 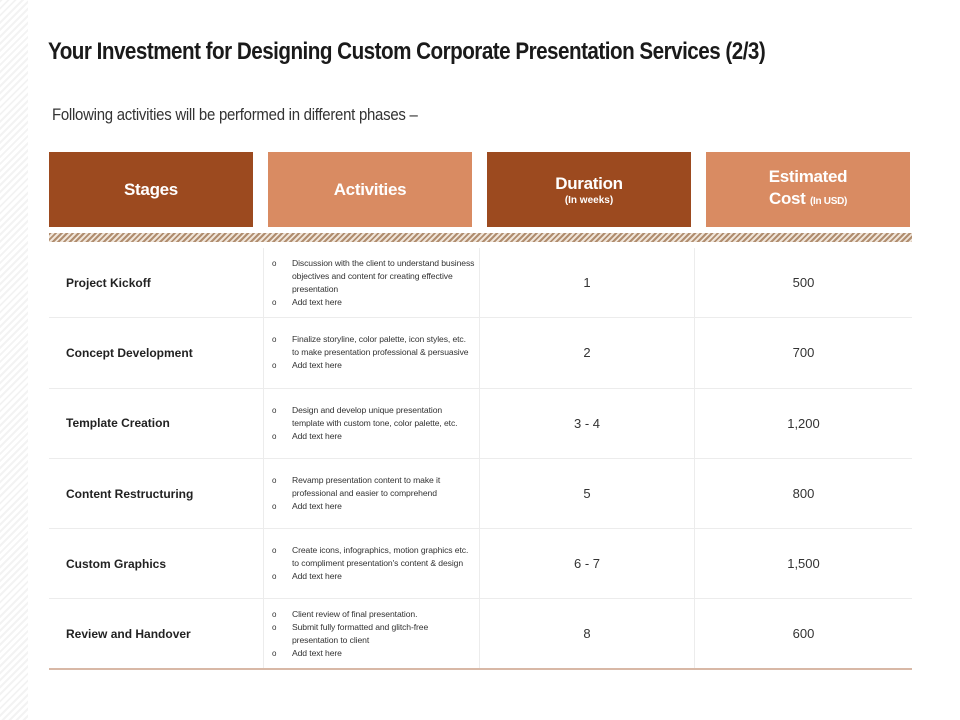 I want to click on hatched-divider, so click(x=480, y=237).